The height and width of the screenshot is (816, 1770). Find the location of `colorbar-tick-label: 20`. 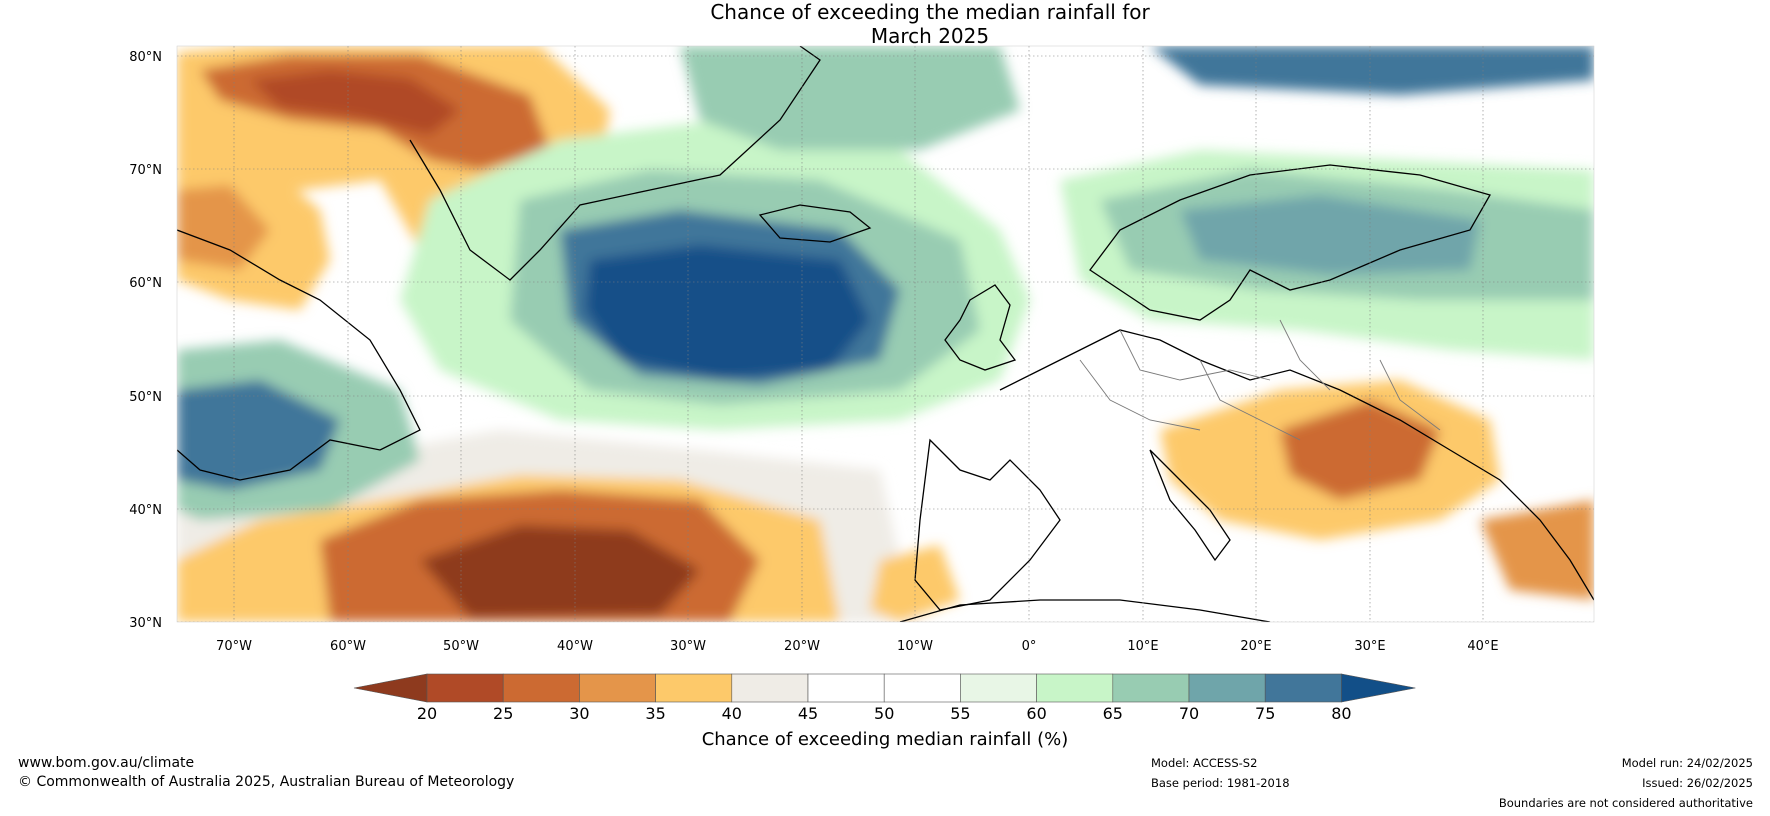

colorbar-tick-label: 20 is located at coordinates (427, 713).